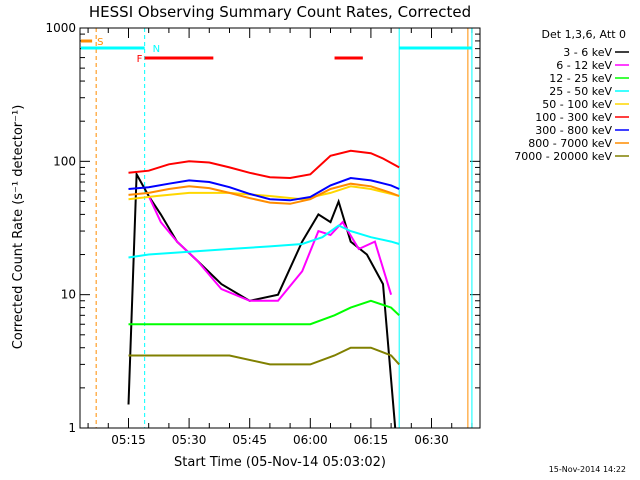 The image size is (640, 480). Describe the element at coordinates (577, 104) in the screenshot. I see `legend-label: 50 - 100 keV` at that location.